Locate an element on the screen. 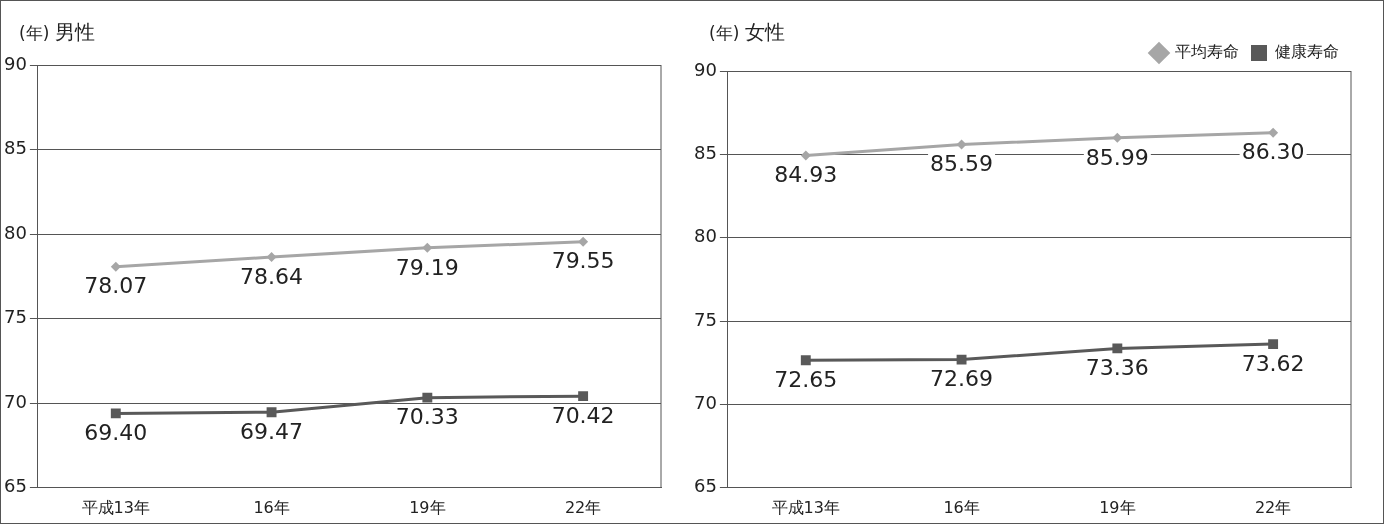 The height and width of the screenshot is (524, 1384). data-label: 72.65 is located at coordinates (806, 379).